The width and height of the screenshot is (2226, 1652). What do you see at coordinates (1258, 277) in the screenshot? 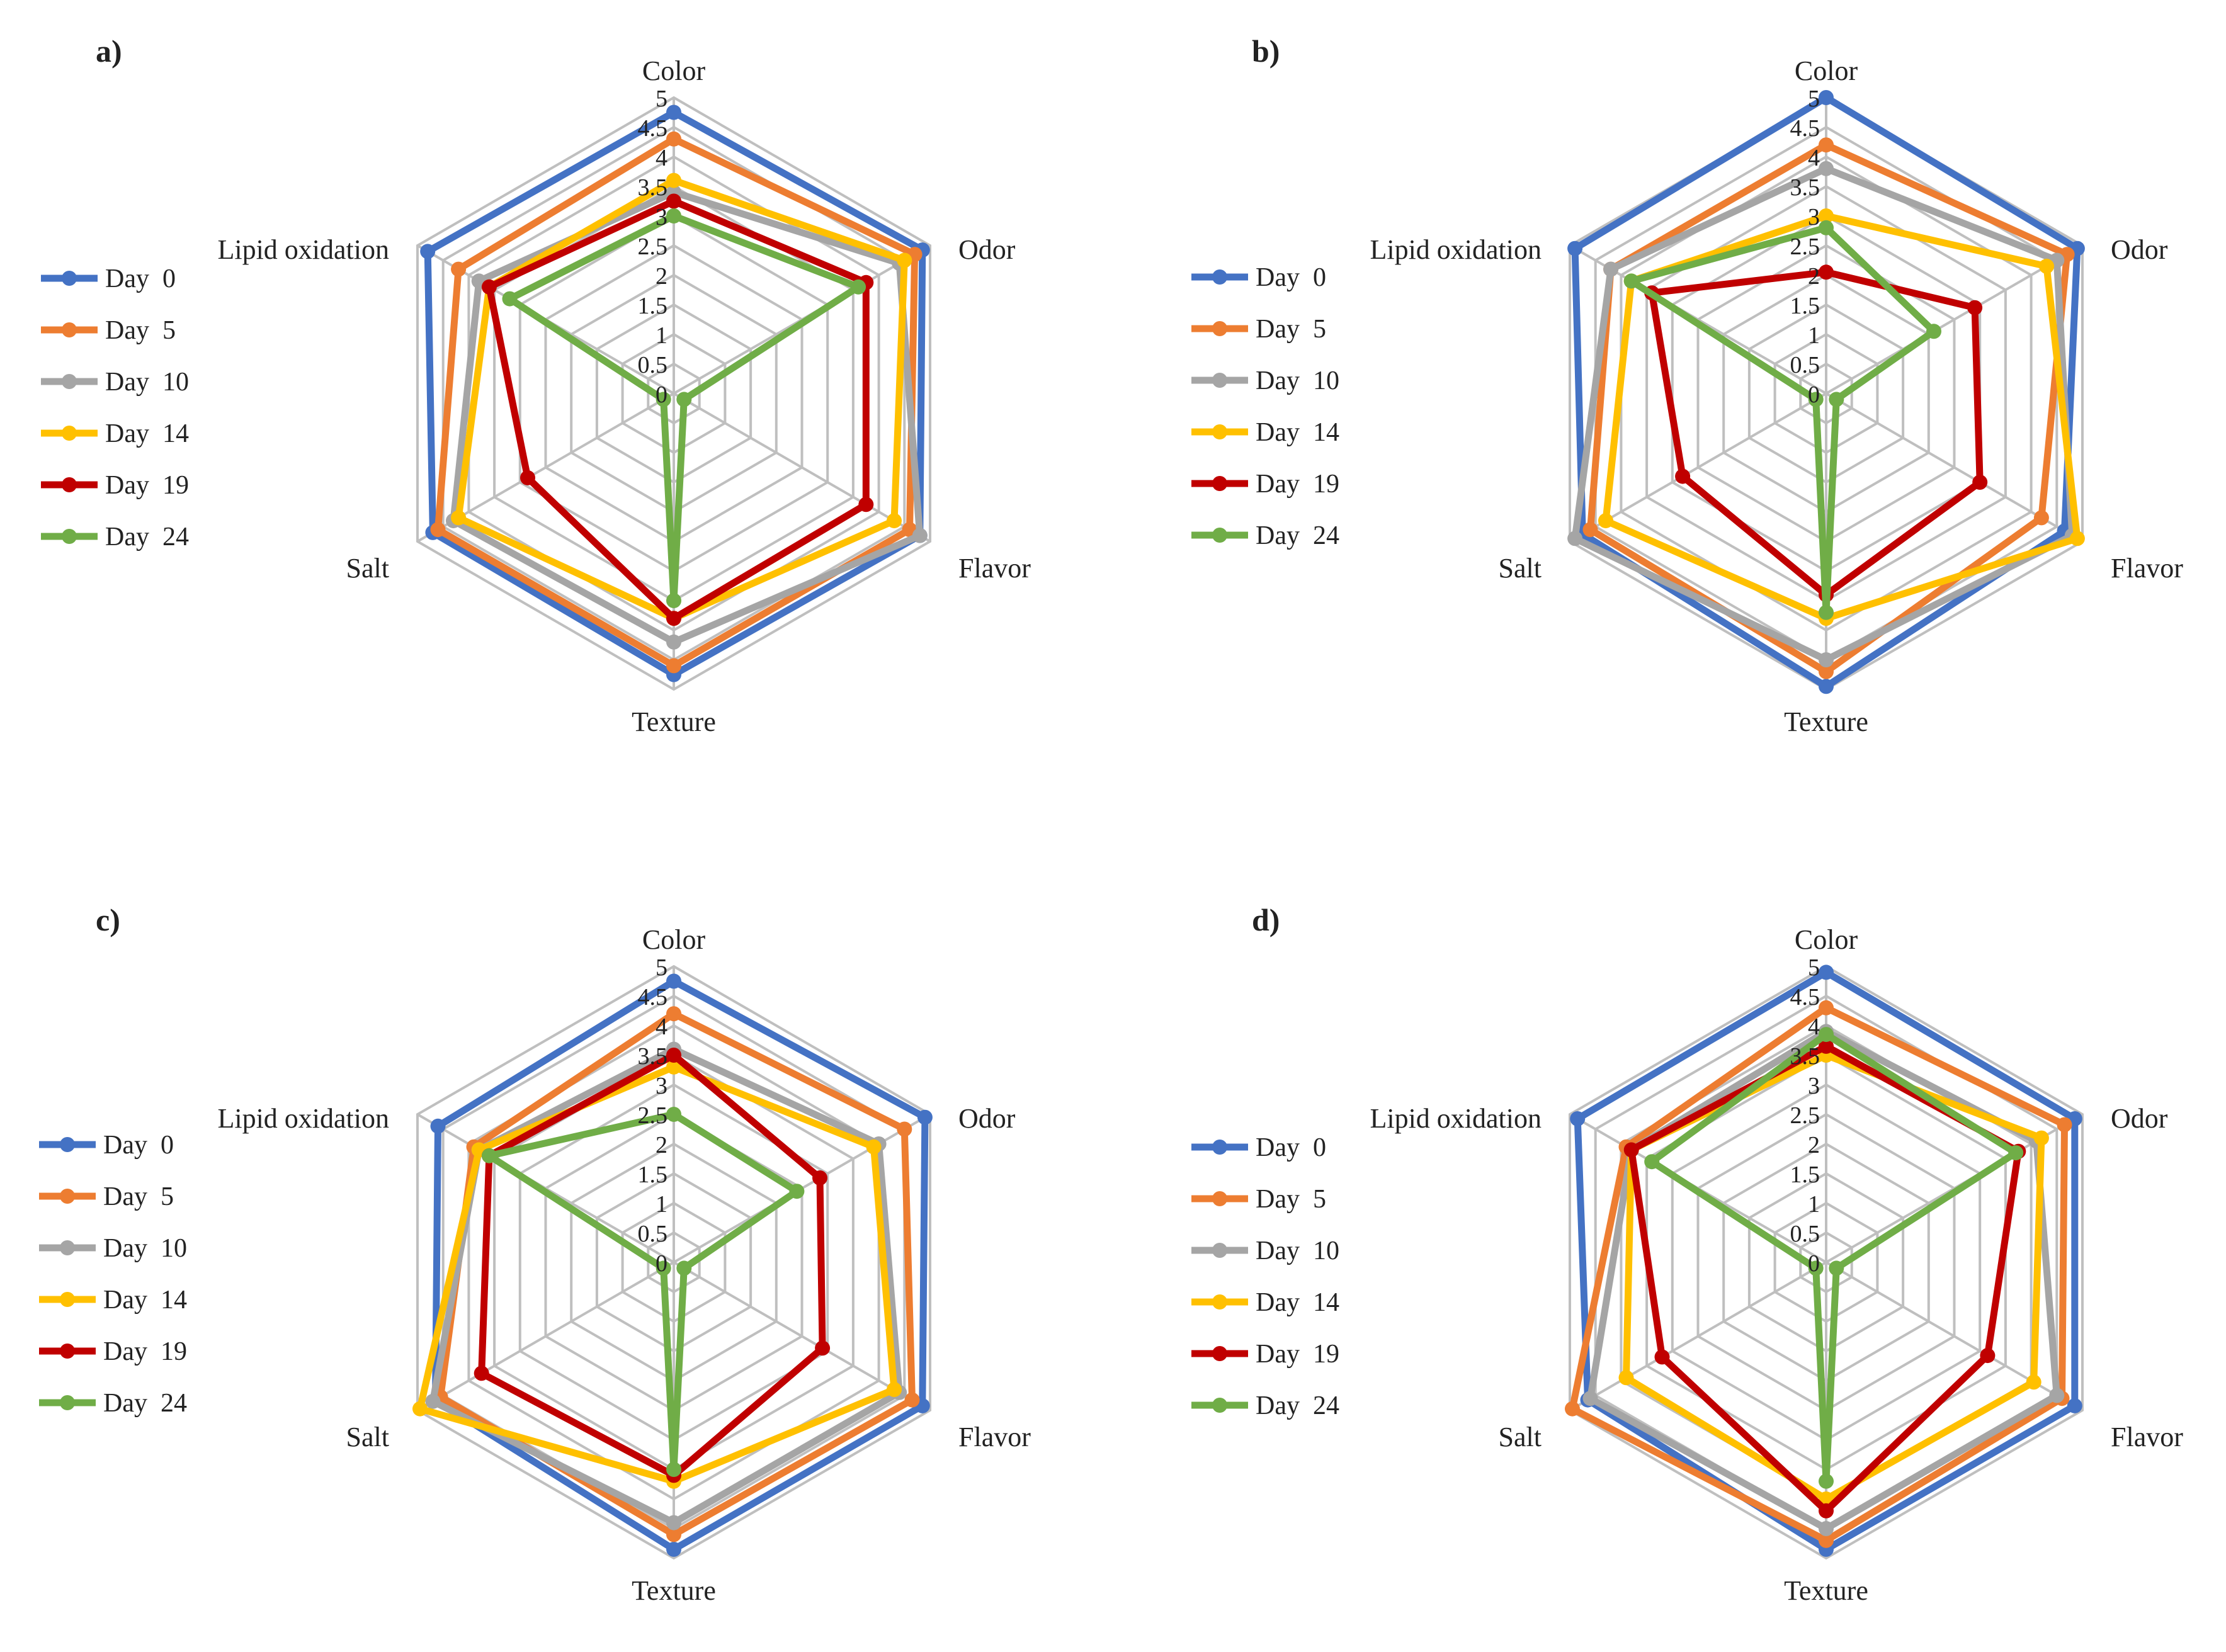
I see `legend-item-day-0: Day 0` at bounding box center [1258, 277].